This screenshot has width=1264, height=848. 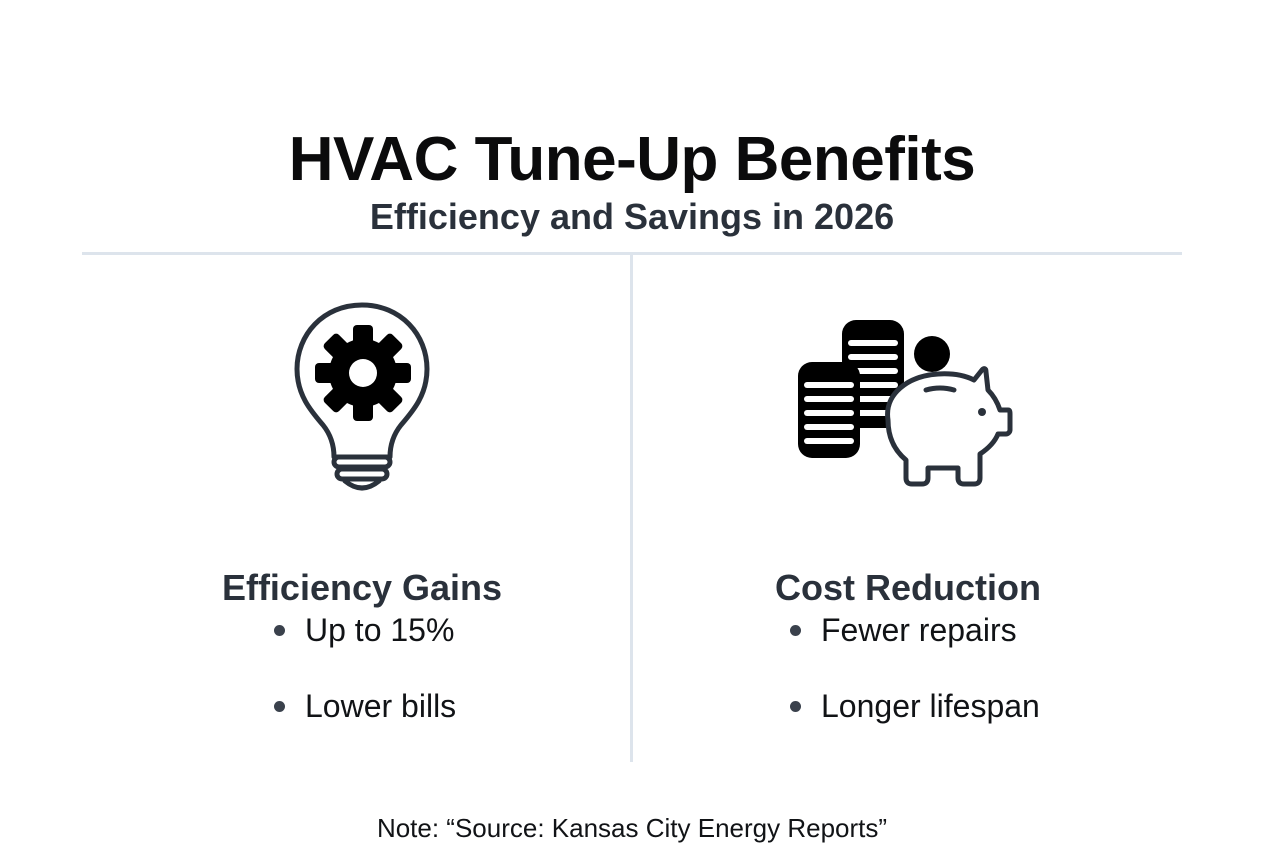 I want to click on bullet-list: Fewer repairs Longer lifespan, so click(x=915, y=686).